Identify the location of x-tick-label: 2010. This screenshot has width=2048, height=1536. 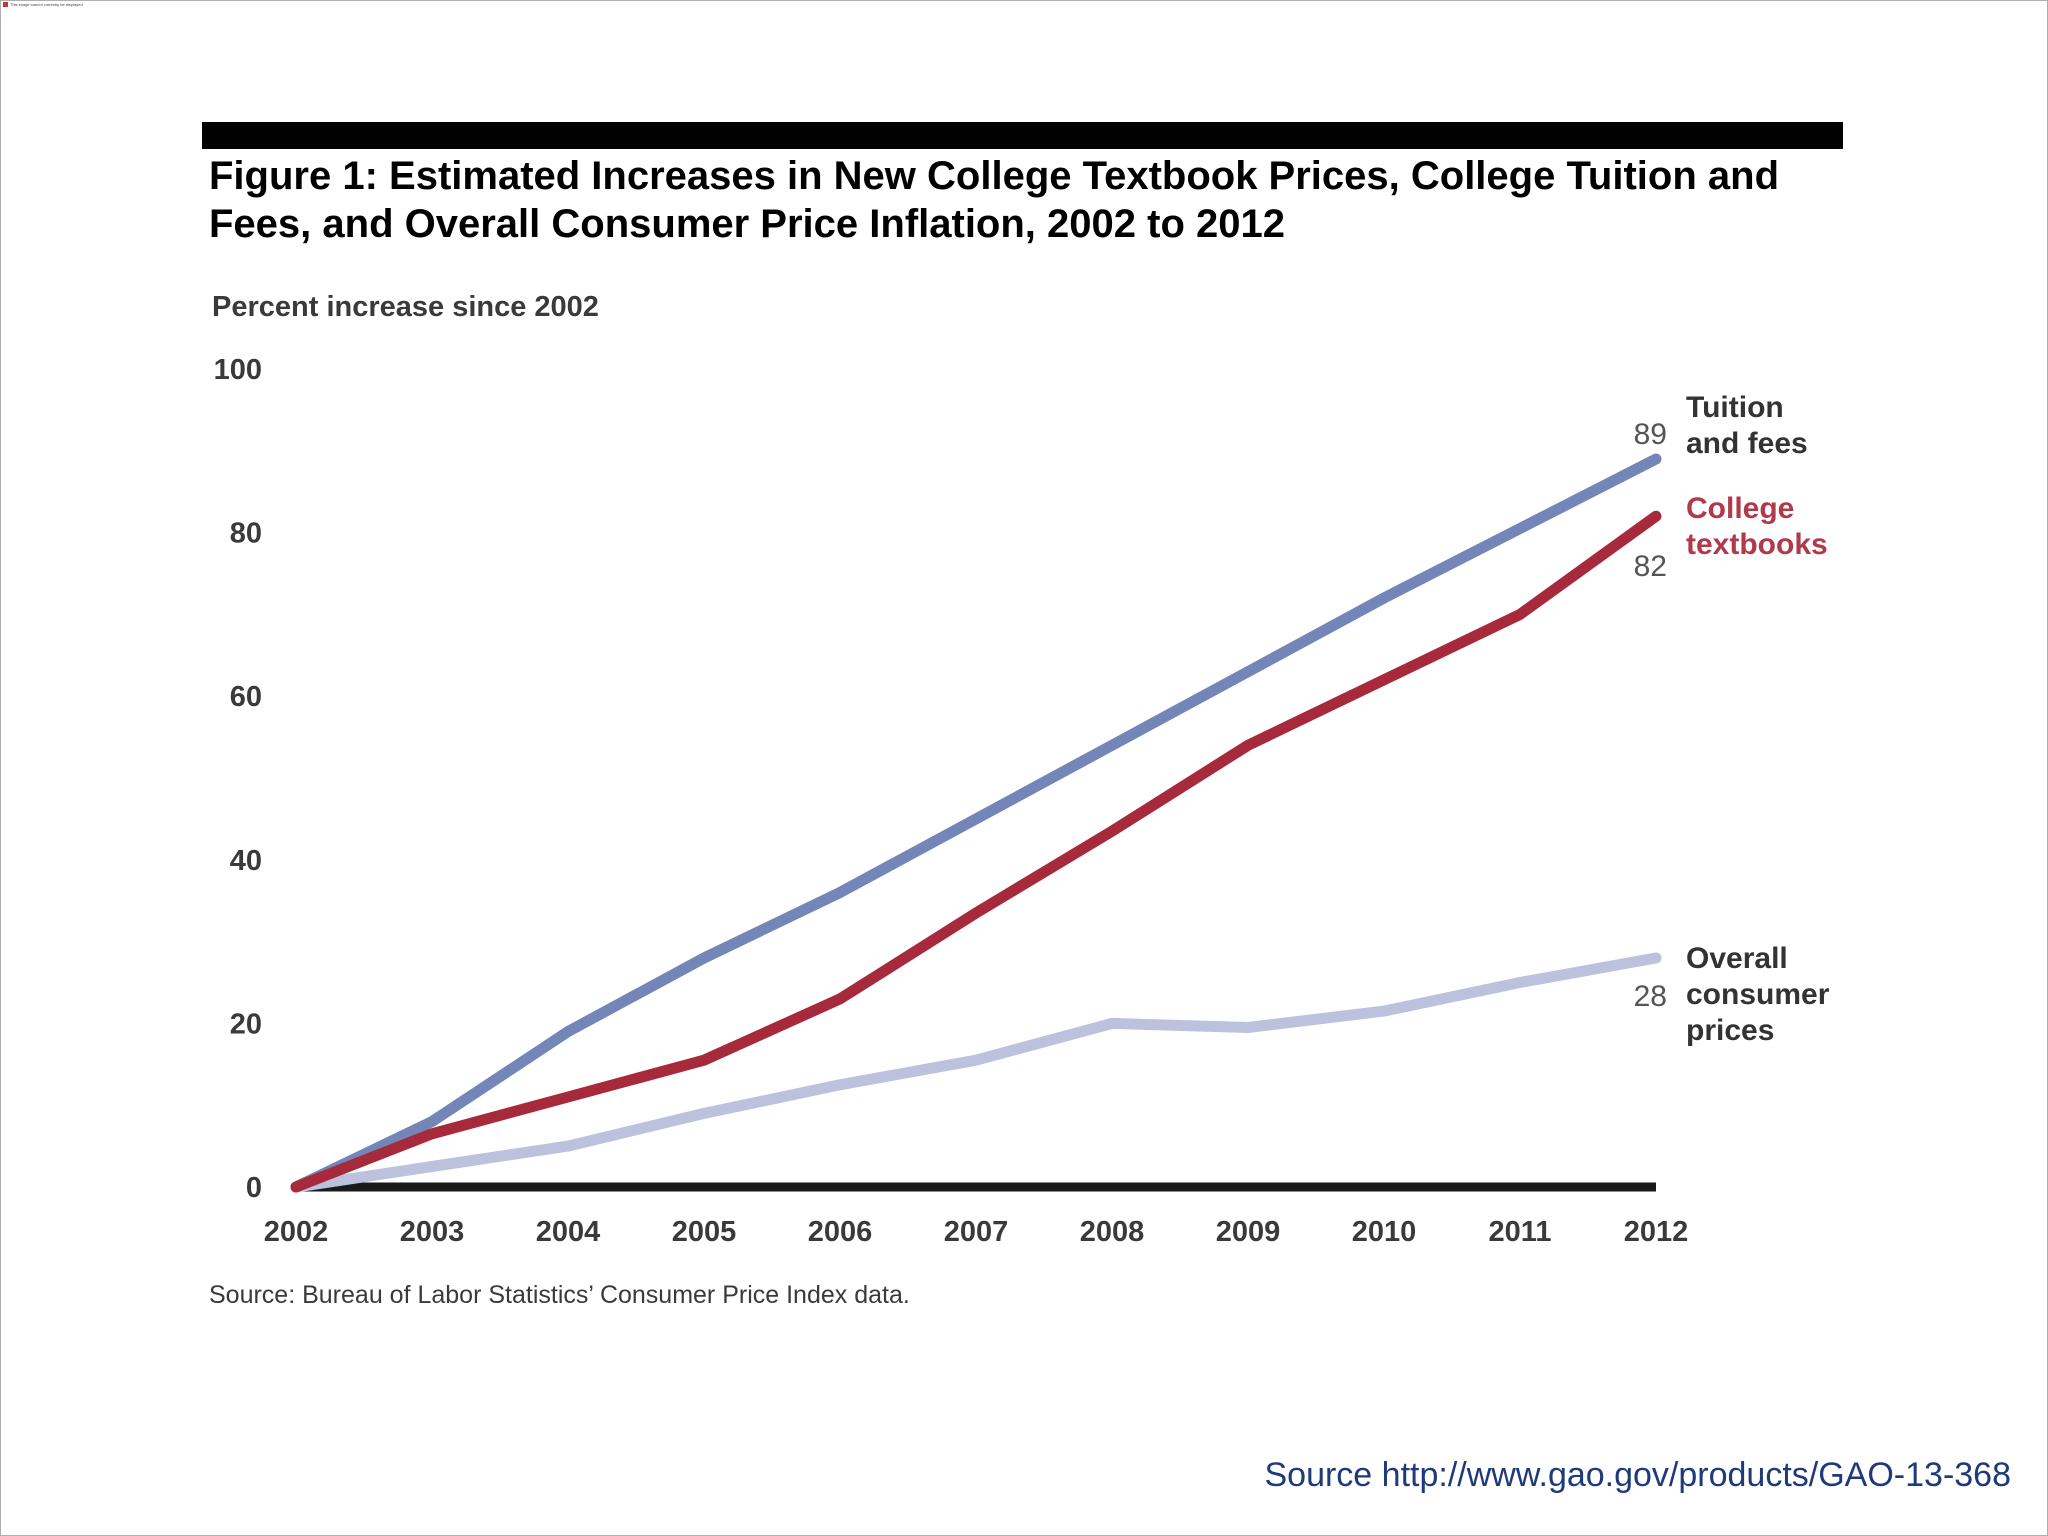
(1384, 1232).